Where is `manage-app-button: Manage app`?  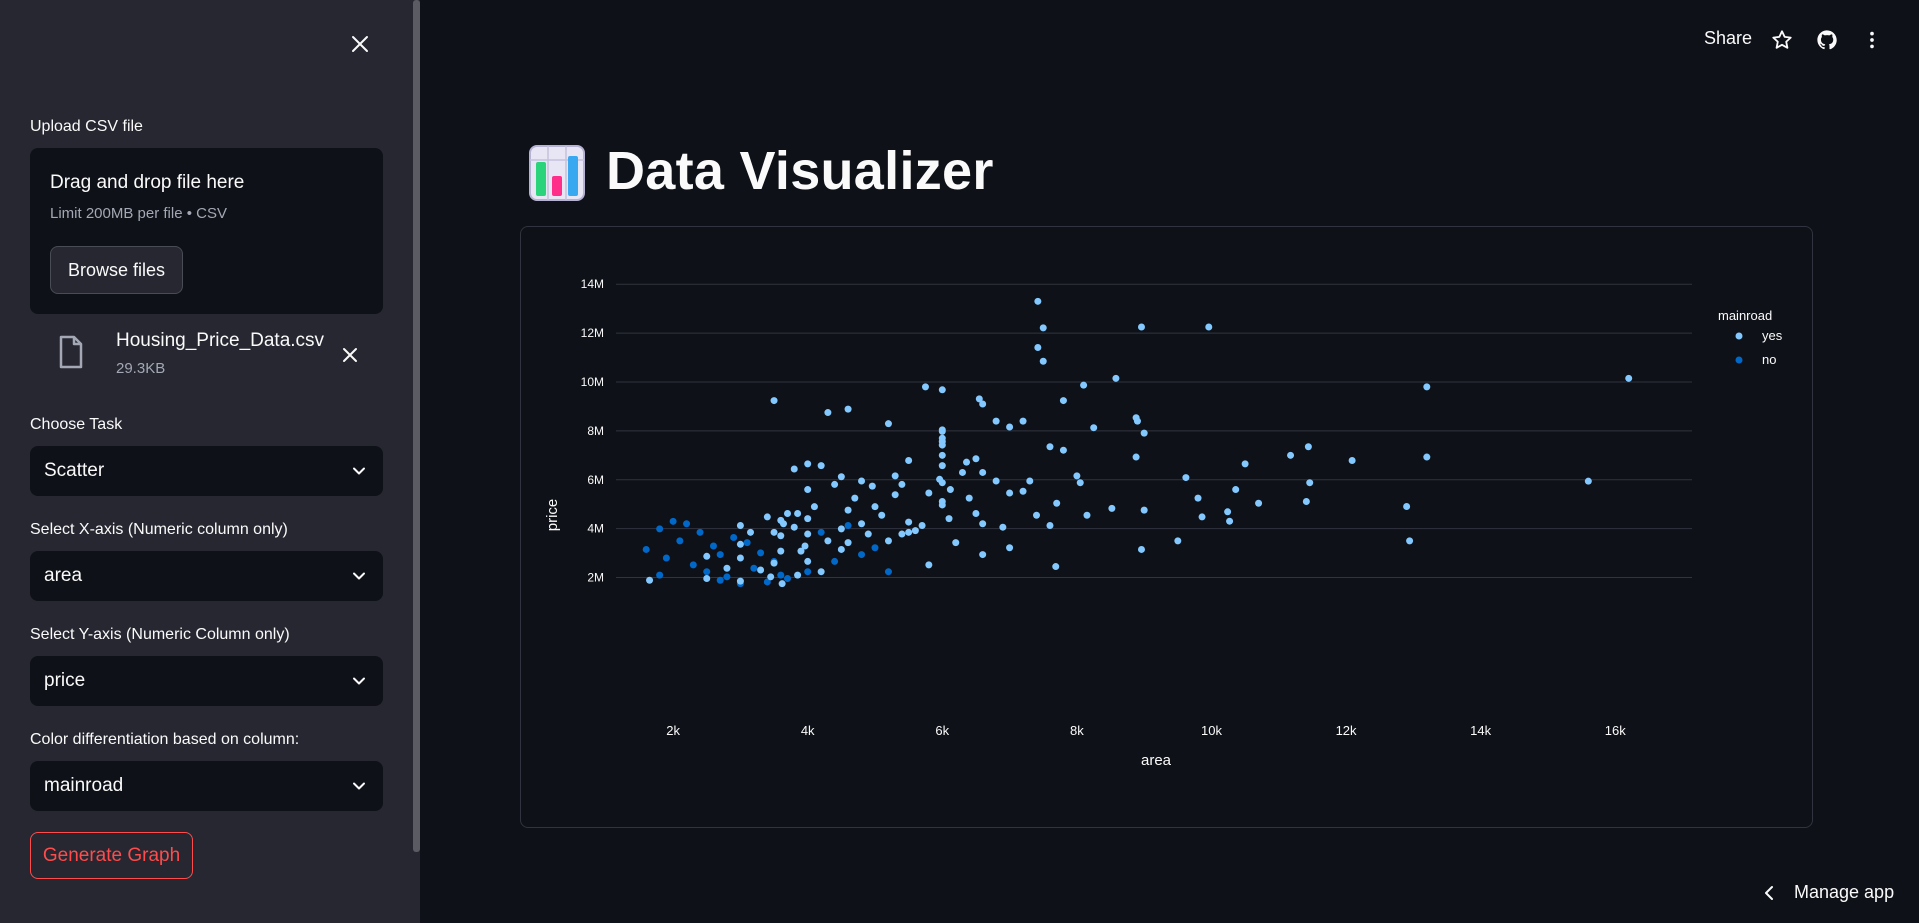 manage-app-button: Manage app is located at coordinates (1828, 892).